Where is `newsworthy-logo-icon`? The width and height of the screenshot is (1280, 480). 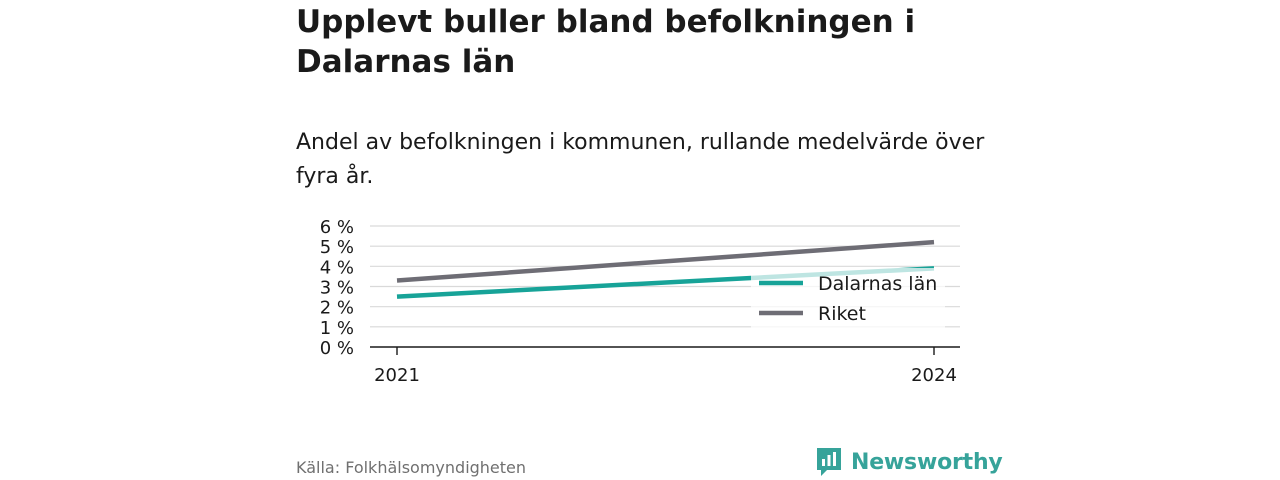 newsworthy-logo-icon is located at coordinates (829, 462).